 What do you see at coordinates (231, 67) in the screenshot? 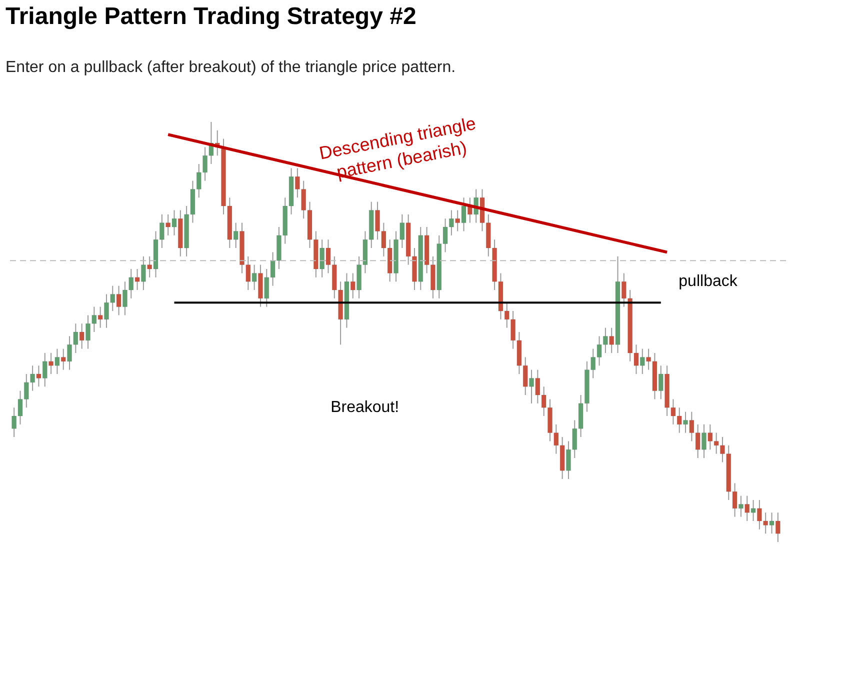
I see `chart-subtitle: Enter on a pullback (after breakout) of the triangle price pattern.` at bounding box center [231, 67].